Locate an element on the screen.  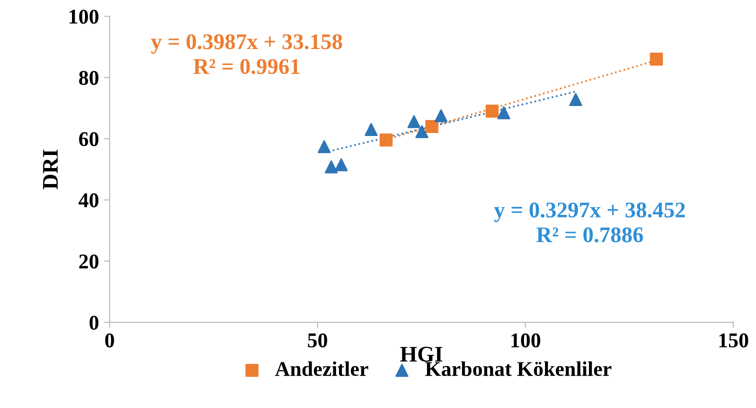
x-tick-label: 100 is located at coordinates (525, 340).